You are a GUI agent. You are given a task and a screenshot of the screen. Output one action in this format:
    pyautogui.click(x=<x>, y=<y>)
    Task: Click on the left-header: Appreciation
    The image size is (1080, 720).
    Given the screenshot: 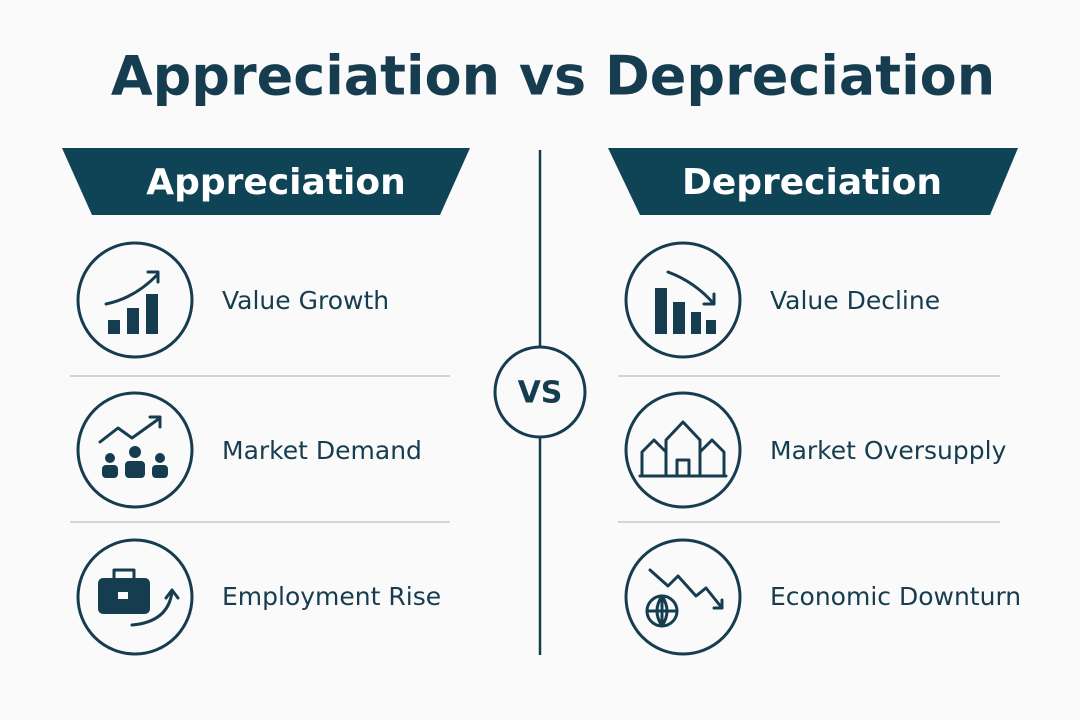 What is the action you would take?
    pyautogui.click(x=275, y=182)
    